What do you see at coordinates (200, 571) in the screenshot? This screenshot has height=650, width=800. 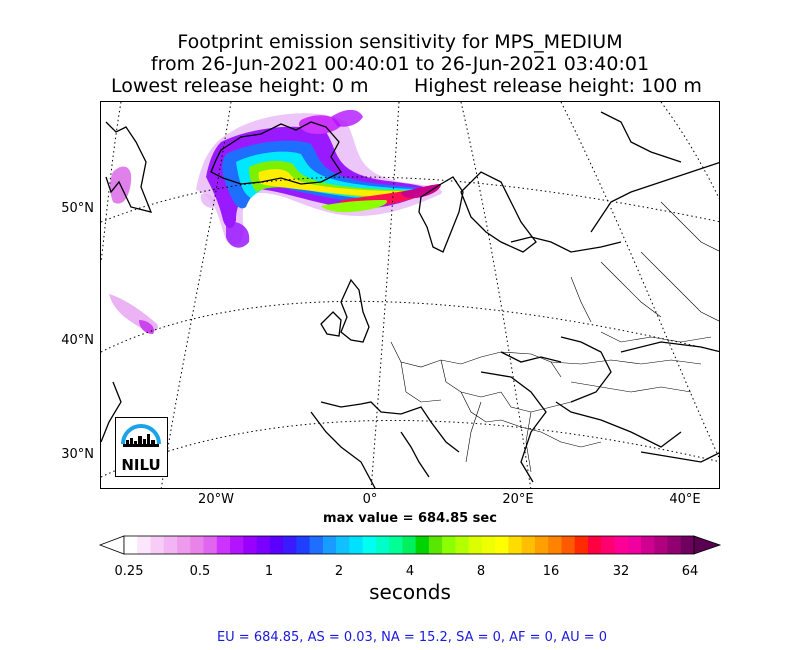 I see `colorbar-tick-label: 0.5` at bounding box center [200, 571].